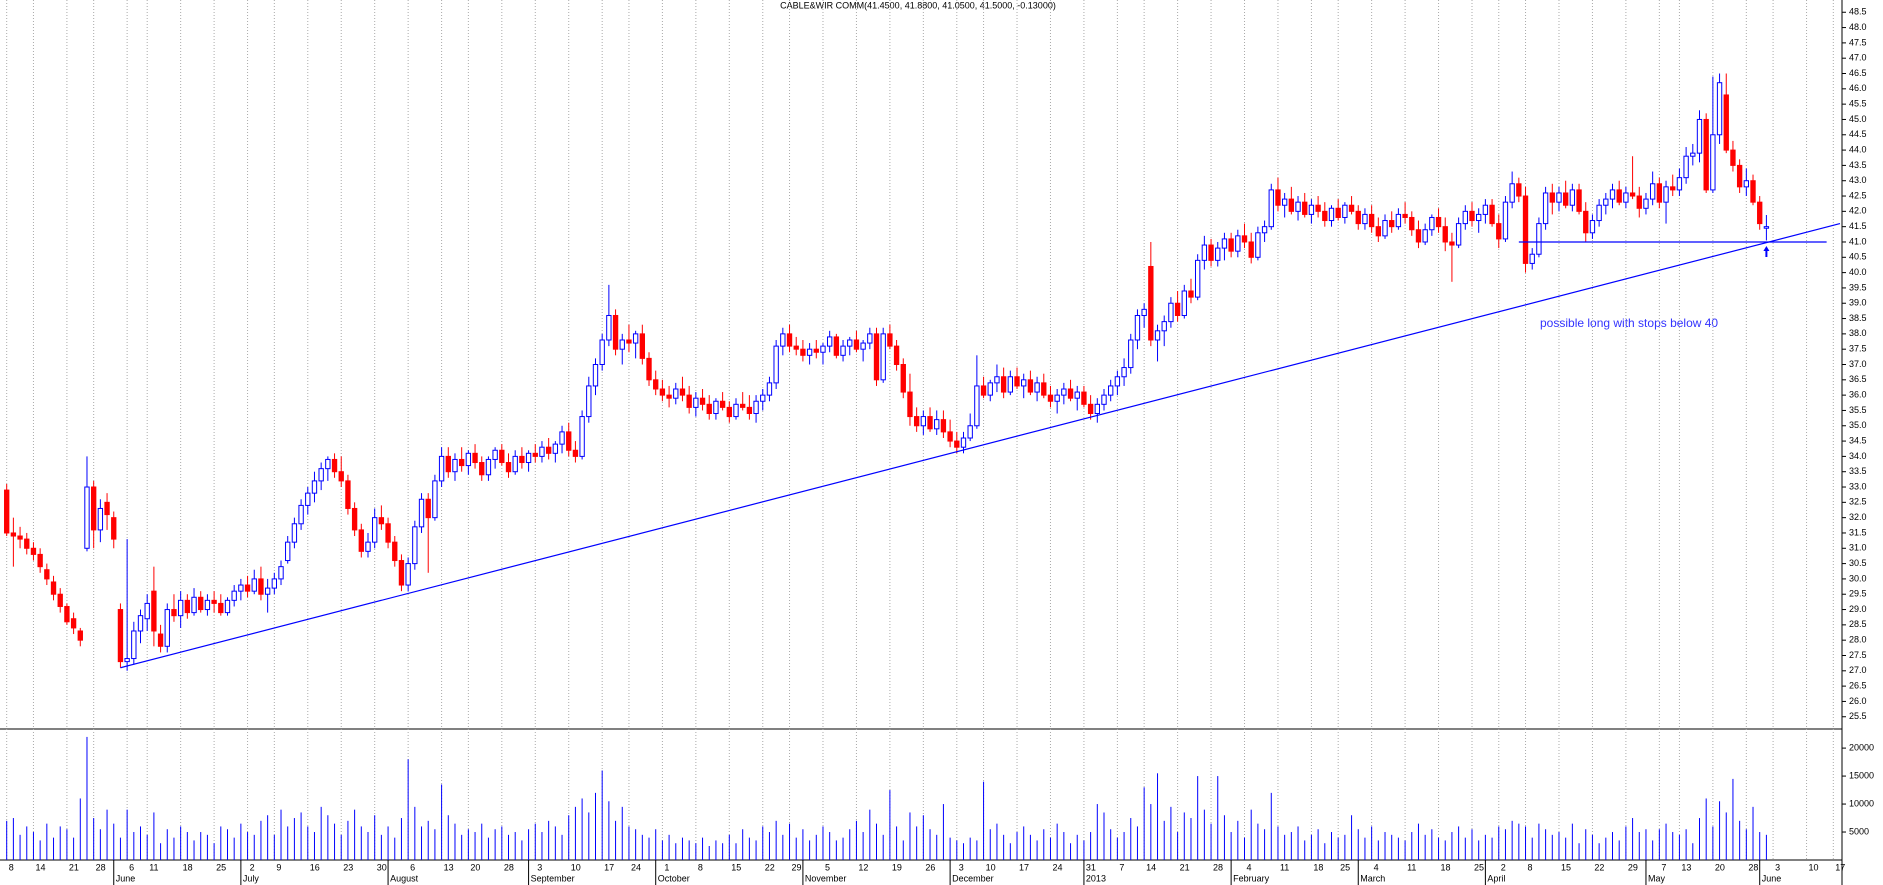 Image resolution: width=1883 pixels, height=885 pixels. What do you see at coordinates (1858, 701) in the screenshot?
I see `y-tick-label: 26.0` at bounding box center [1858, 701].